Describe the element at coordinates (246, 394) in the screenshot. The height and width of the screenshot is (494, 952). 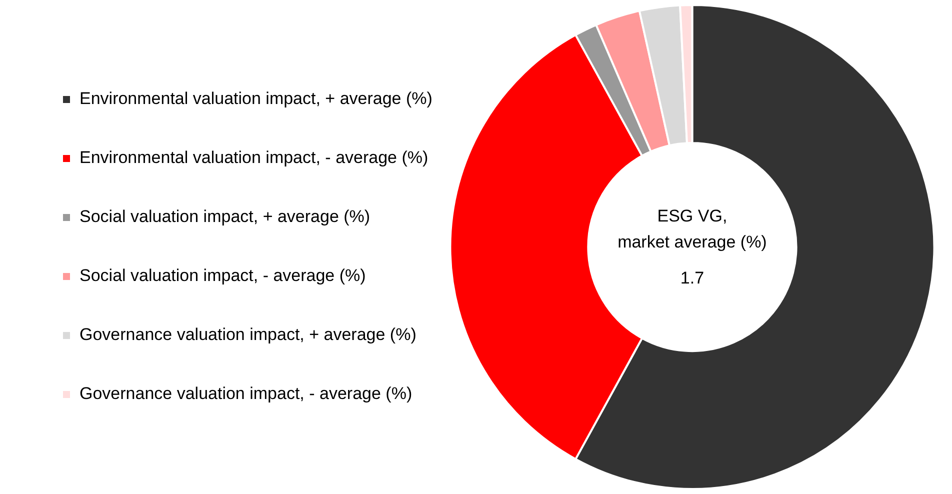
I see `legend-label: Governance valuation impact, - average (%)` at that location.